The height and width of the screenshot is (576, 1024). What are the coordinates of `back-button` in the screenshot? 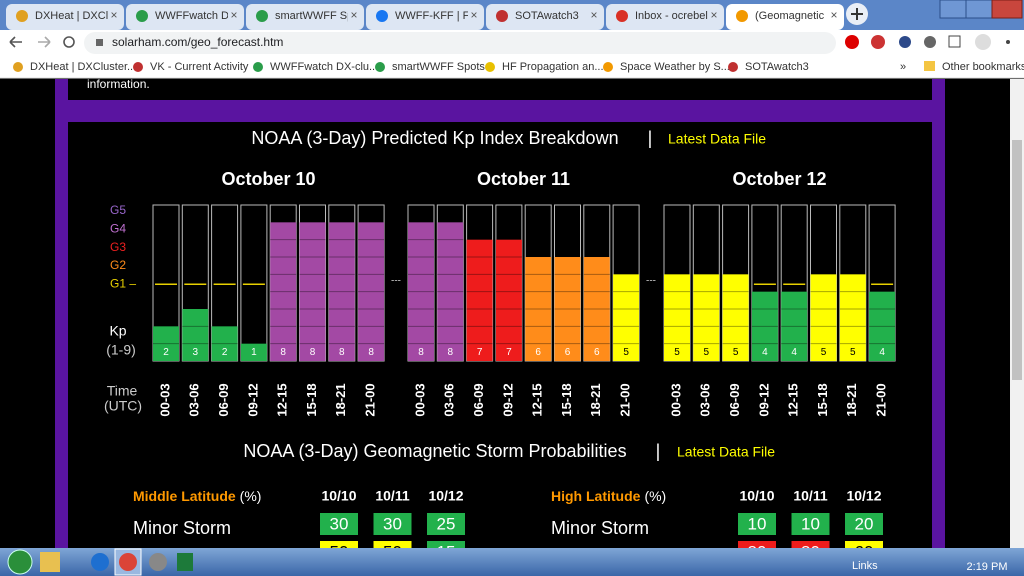 It's located at (15, 42).